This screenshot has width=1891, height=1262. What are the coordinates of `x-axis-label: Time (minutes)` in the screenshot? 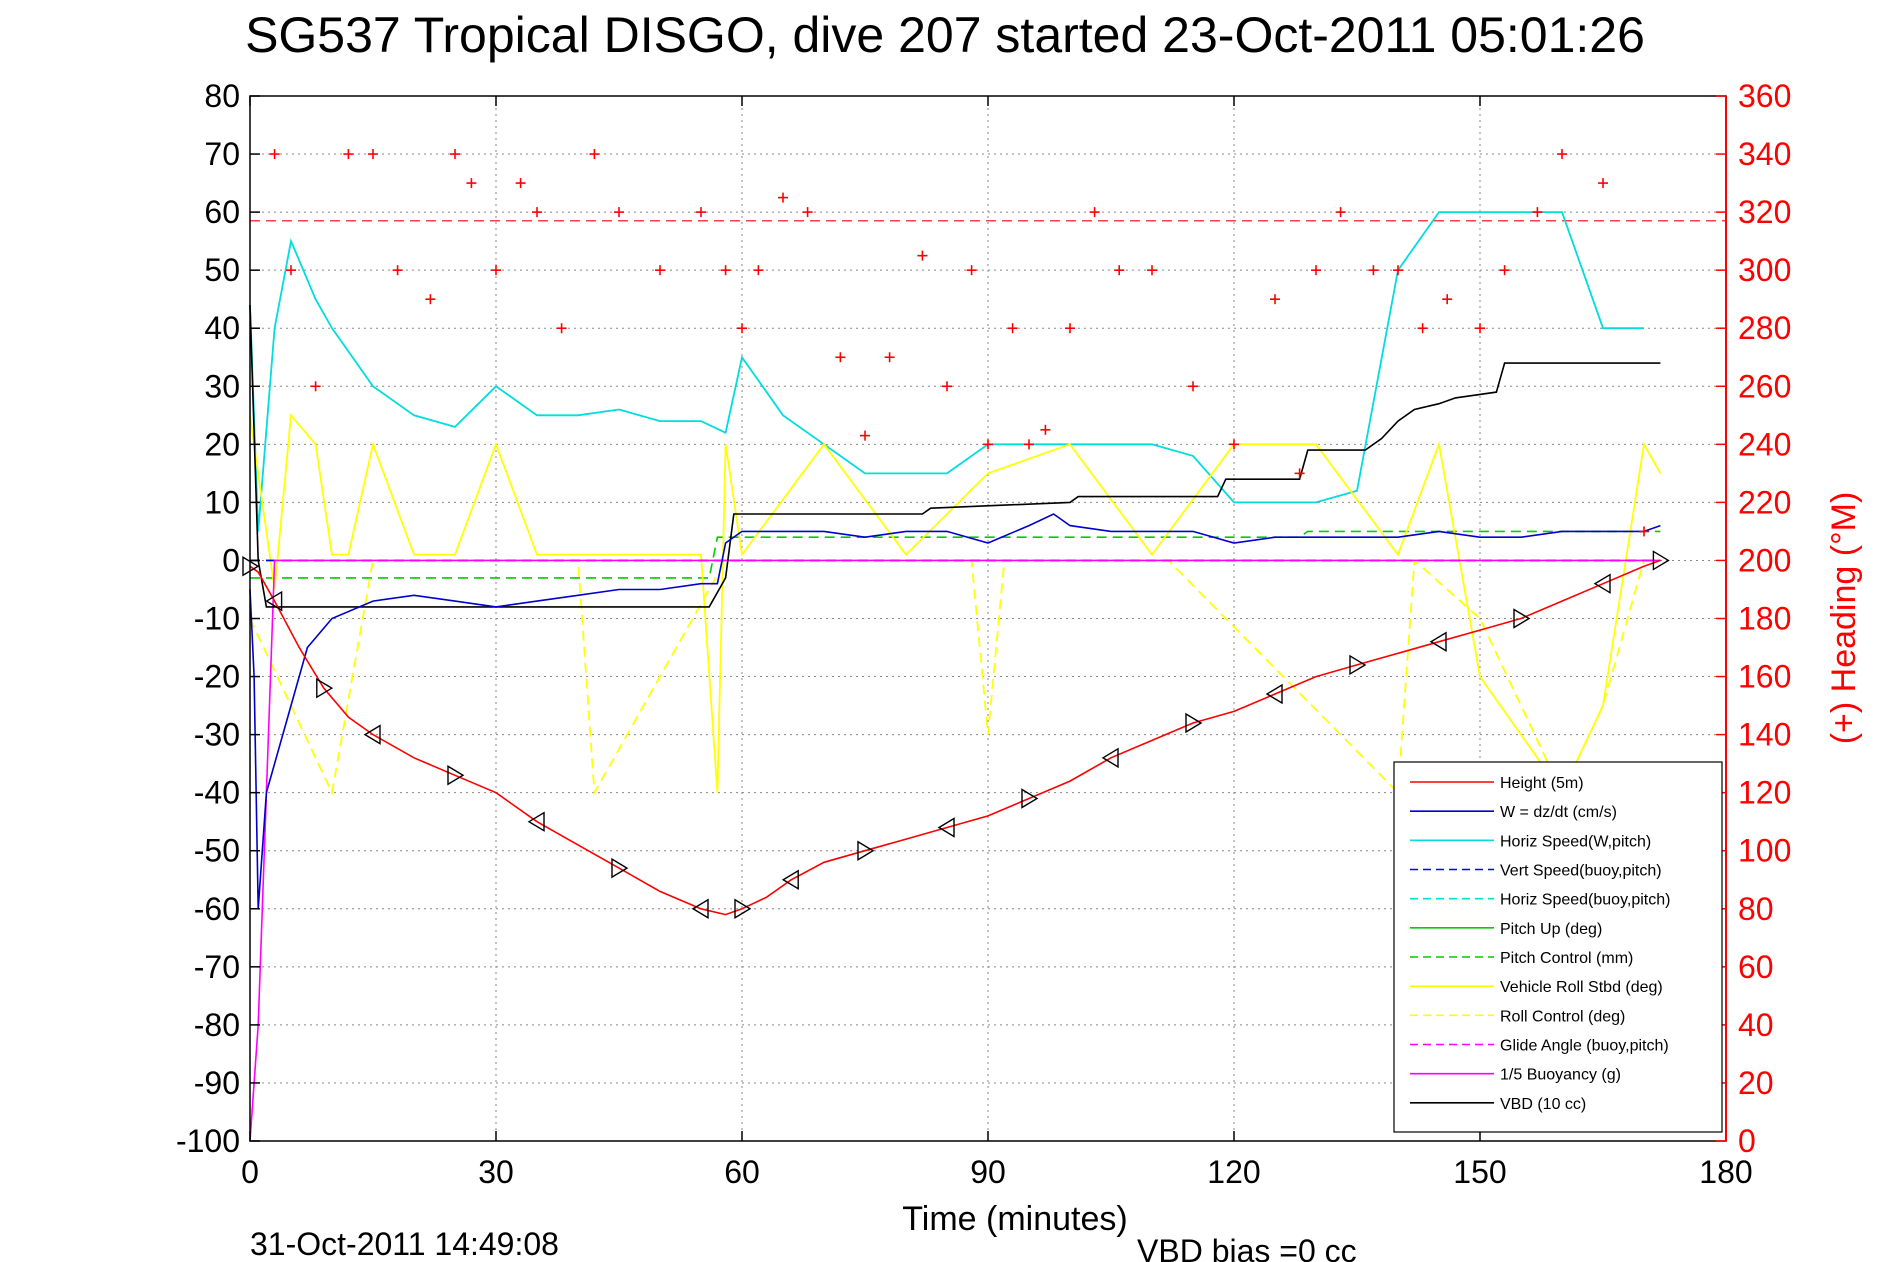 It's located at (1014, 1219).